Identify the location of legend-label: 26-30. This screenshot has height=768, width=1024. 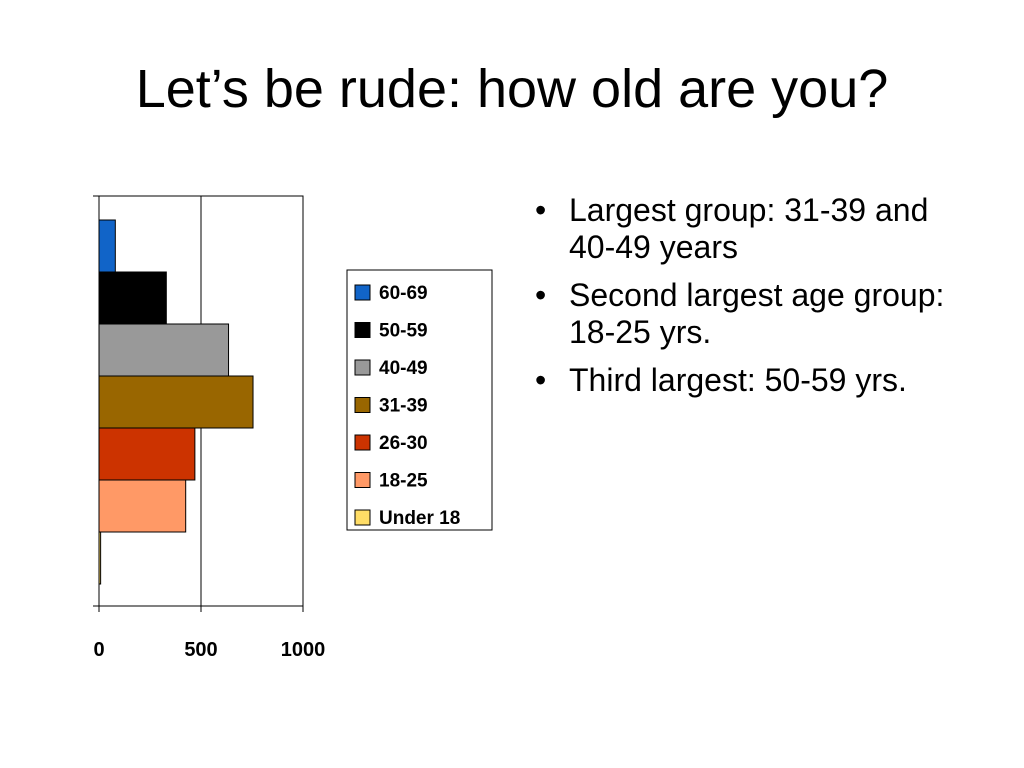
(403, 443).